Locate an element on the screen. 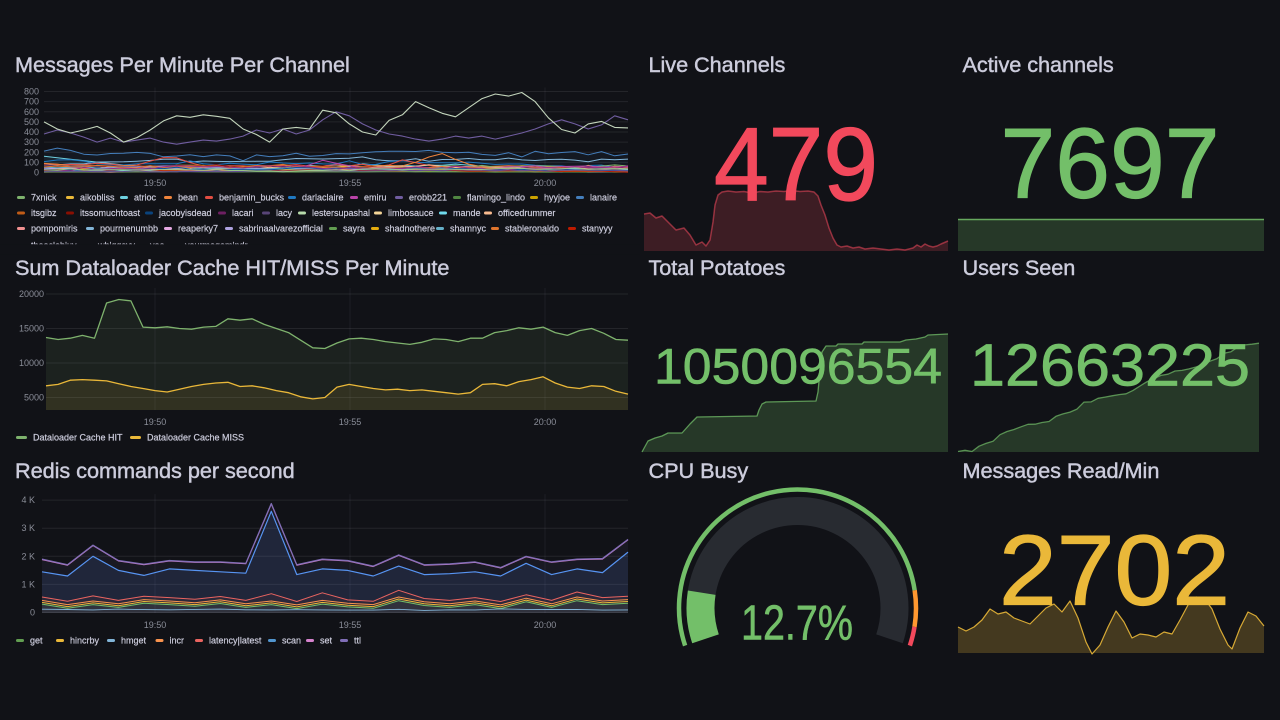  svg-text: jacobyisdead is located at coordinates (185, 213).